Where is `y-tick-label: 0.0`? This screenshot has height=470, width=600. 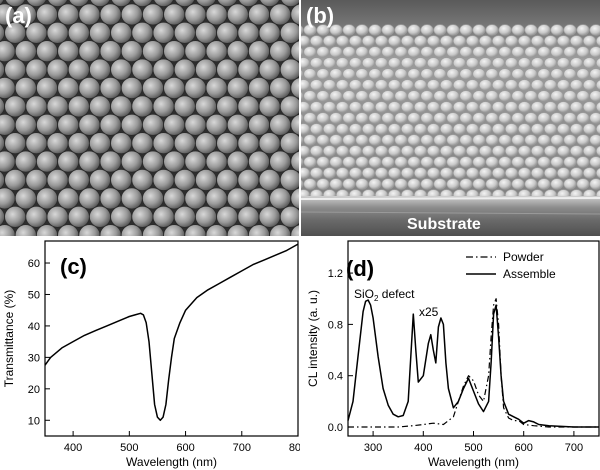 y-tick-label: 0.0 is located at coordinates (335, 428).